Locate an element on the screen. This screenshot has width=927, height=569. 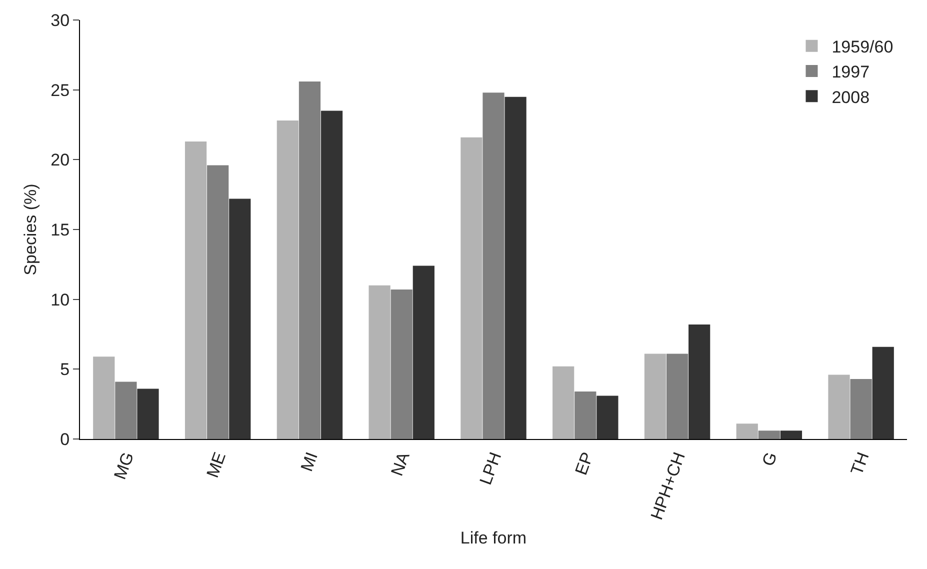
y-tick-label: 0 is located at coordinates (65, 439).